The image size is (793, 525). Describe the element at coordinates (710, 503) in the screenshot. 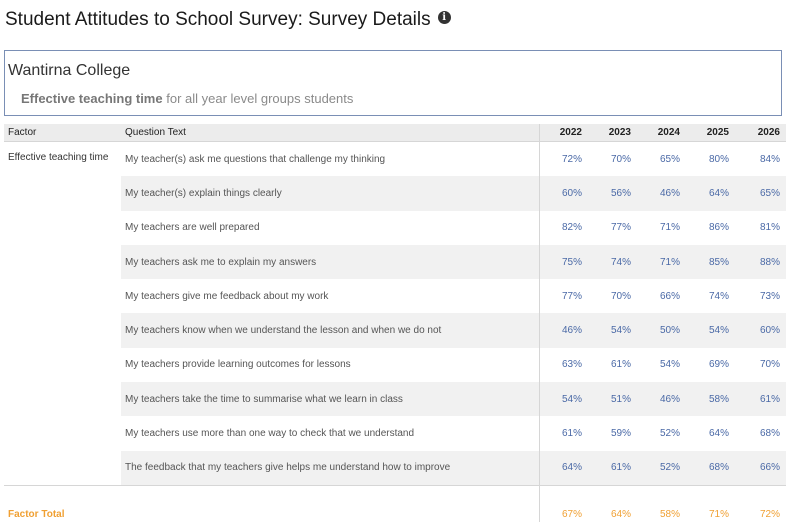

I see `factor-total-value: 71%` at that location.